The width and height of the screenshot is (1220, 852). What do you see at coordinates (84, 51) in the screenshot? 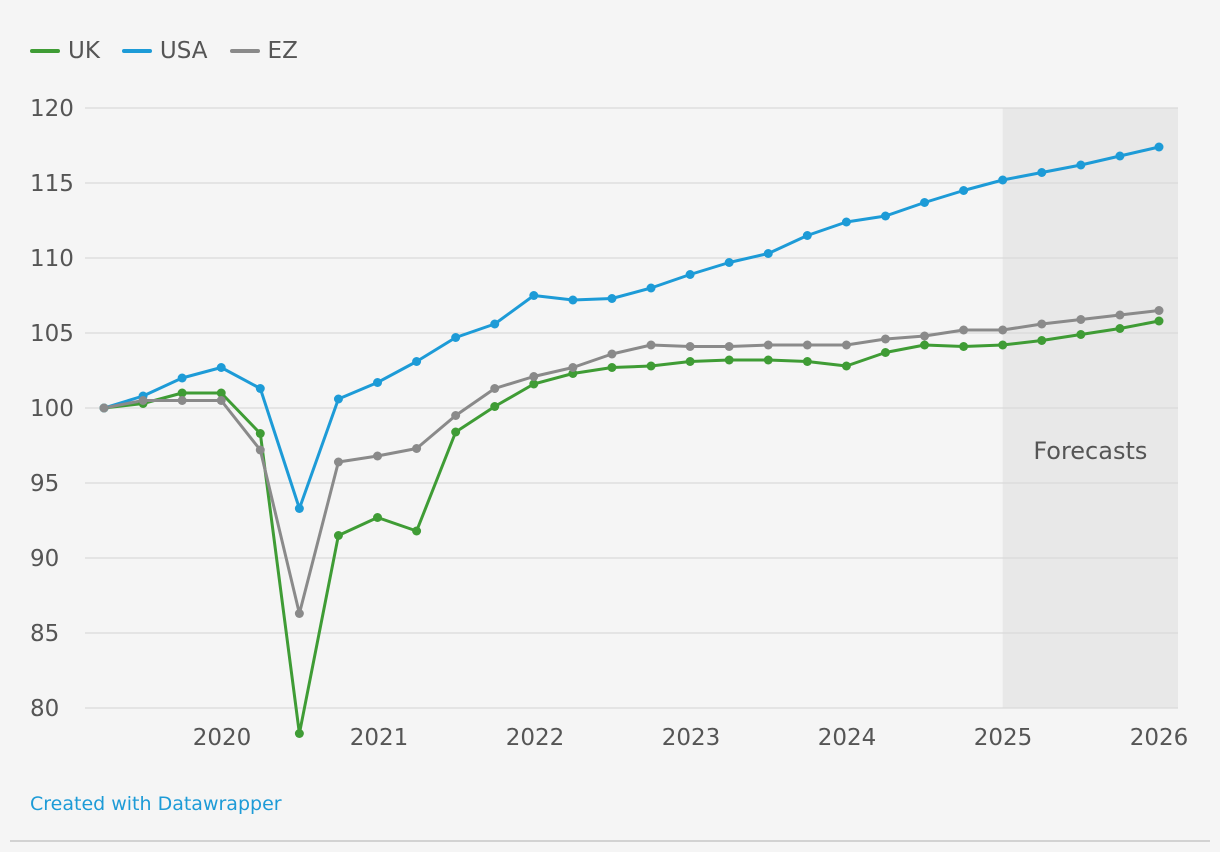
I see `legend-label-uk: UK` at bounding box center [84, 51].